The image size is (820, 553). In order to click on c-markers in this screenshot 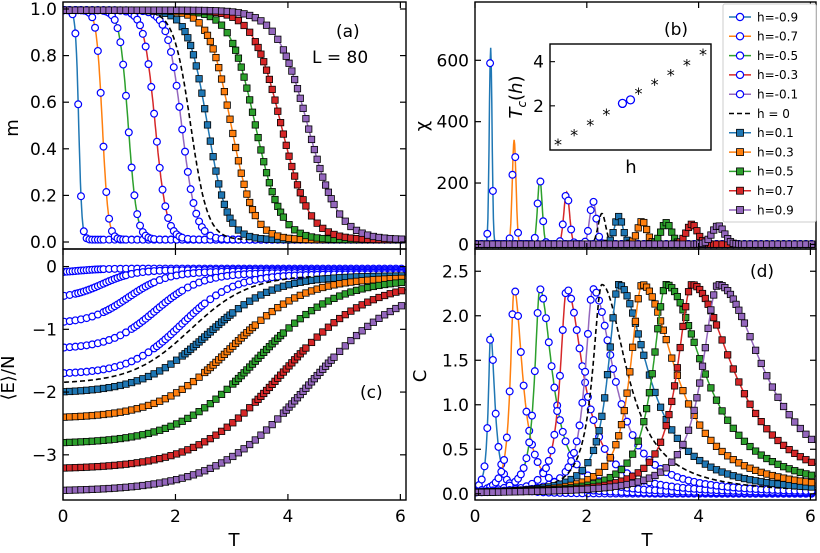, I will do `click(234, 398)`.